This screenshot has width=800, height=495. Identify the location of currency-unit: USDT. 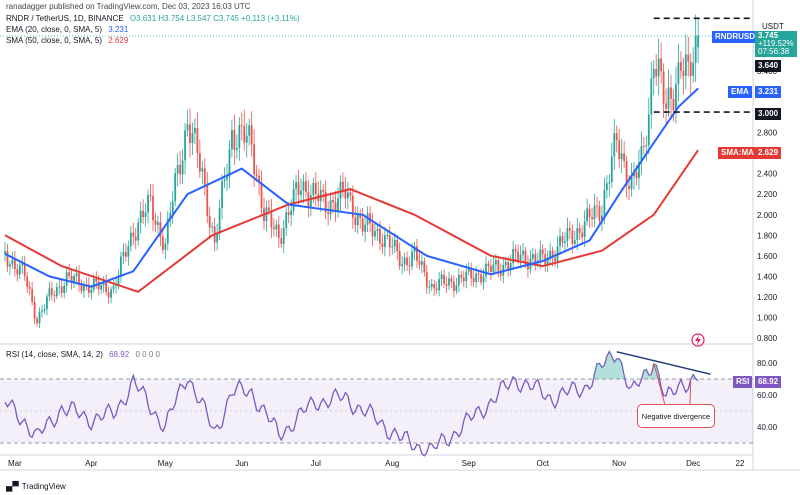
(773, 26).